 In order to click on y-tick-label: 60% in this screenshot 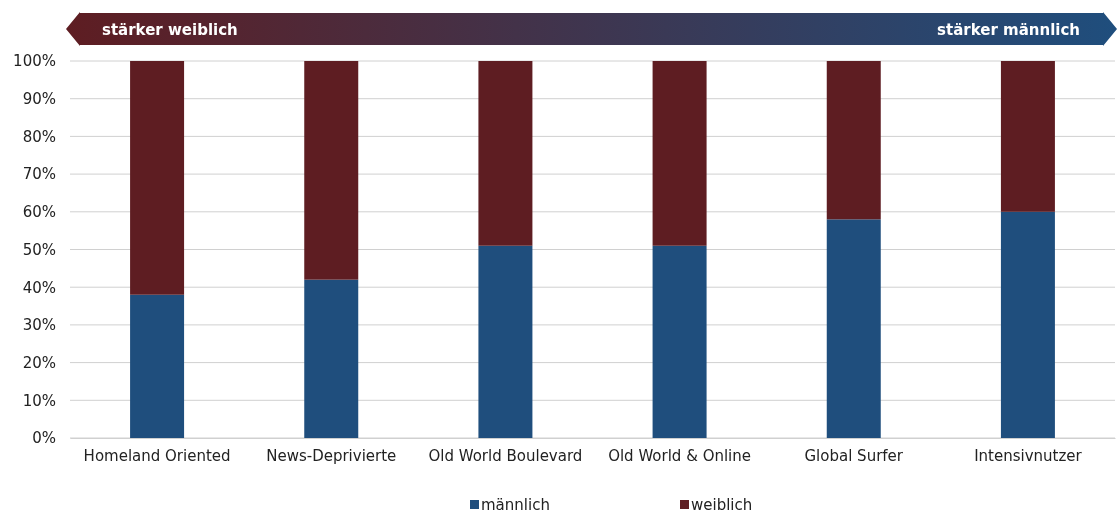, I will do `click(39, 212)`.